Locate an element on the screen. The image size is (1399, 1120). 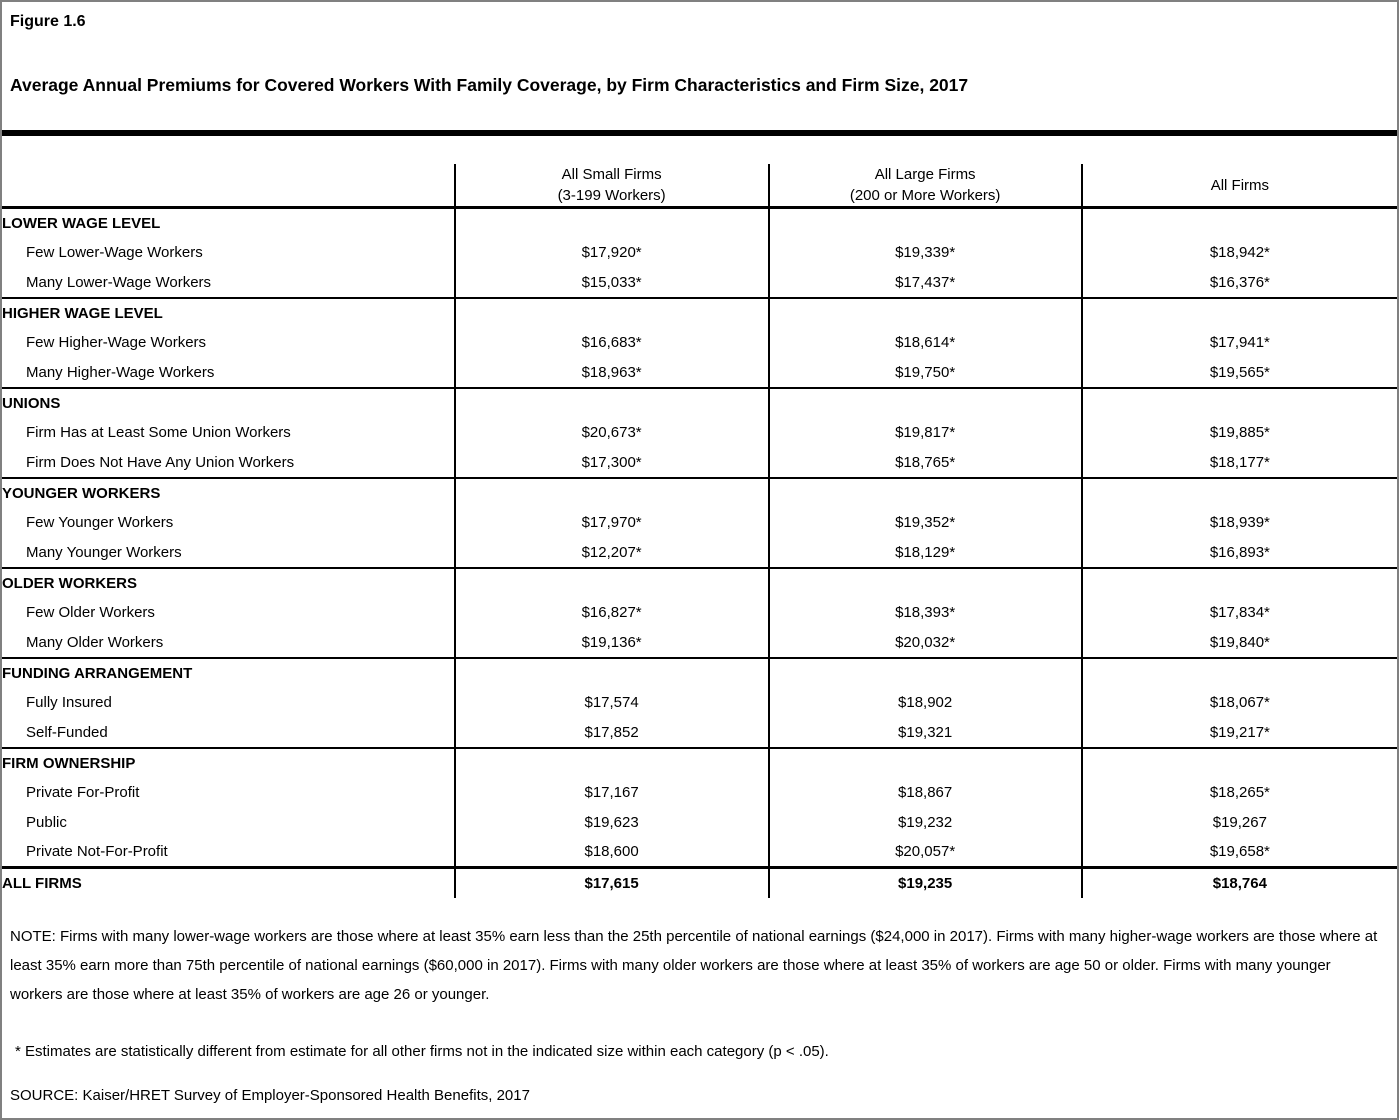
value-cell: $16,827* is located at coordinates (611, 612).